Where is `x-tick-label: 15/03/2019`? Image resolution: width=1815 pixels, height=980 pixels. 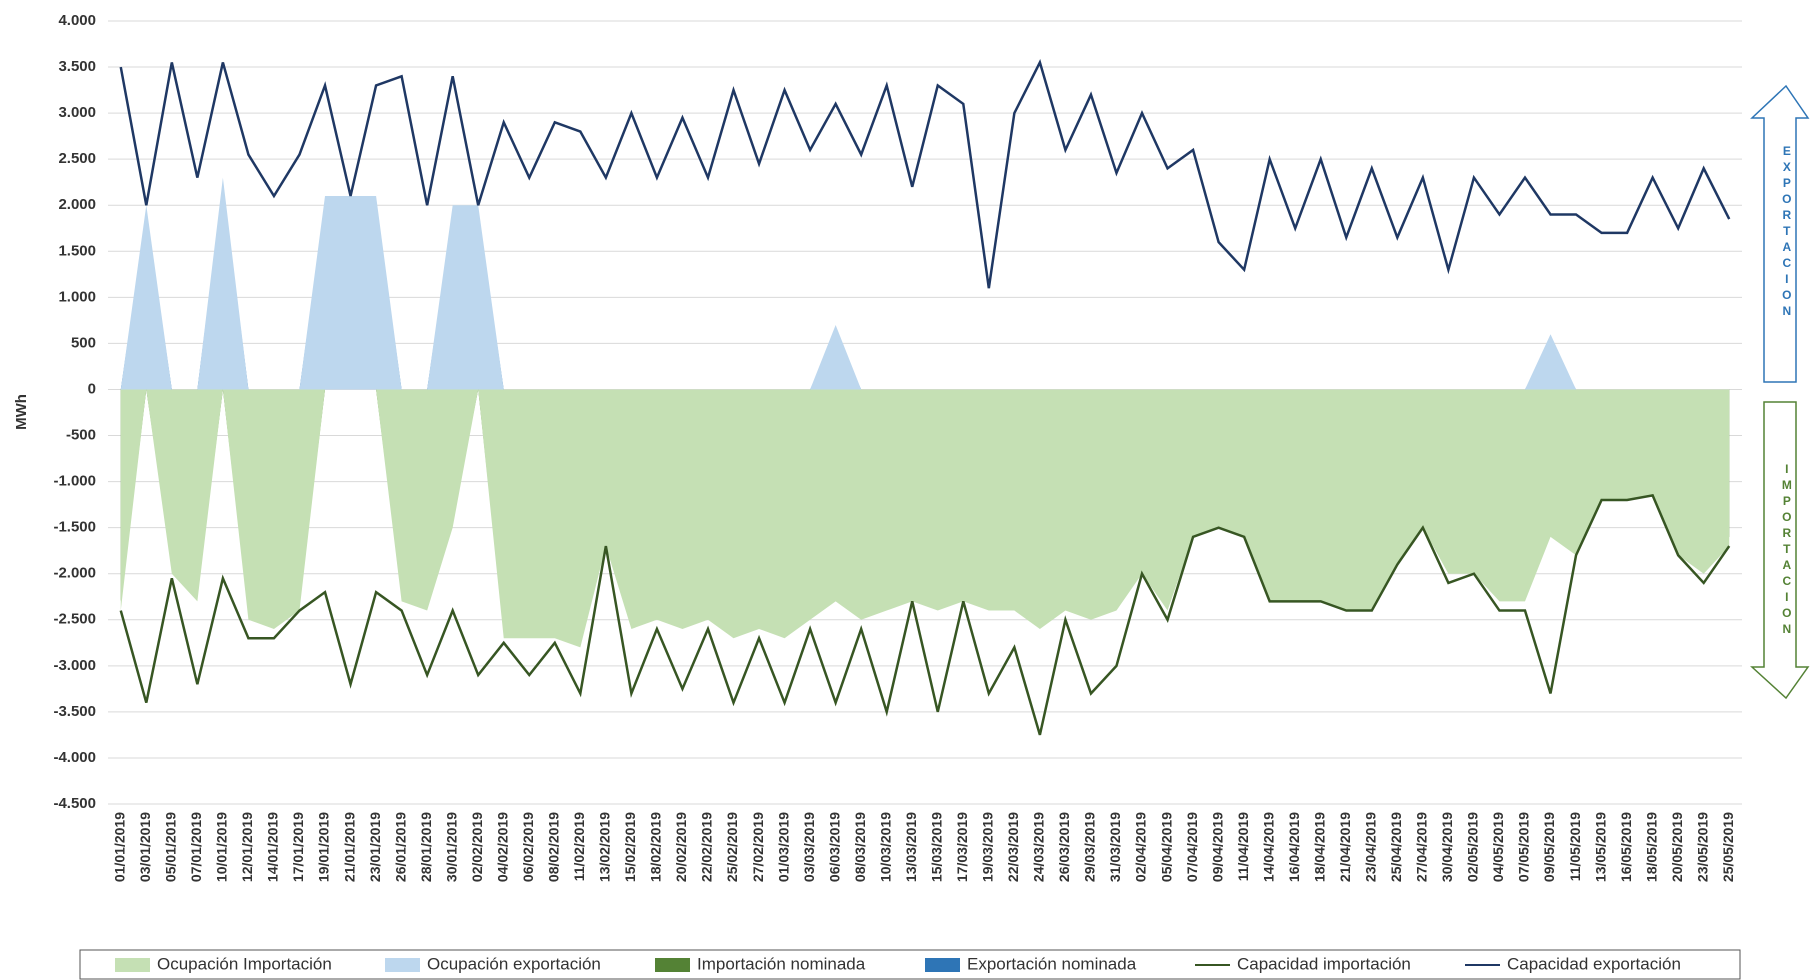 x-tick-label: 15/03/2019 is located at coordinates (936, 847).